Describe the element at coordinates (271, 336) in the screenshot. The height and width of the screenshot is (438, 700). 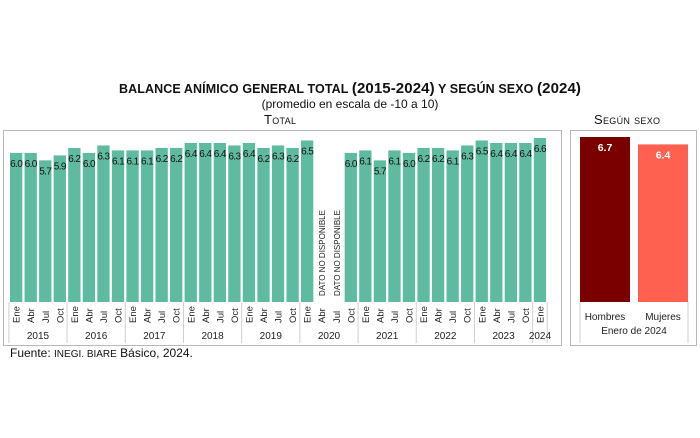
I see `year-tick-label: 2019` at that location.